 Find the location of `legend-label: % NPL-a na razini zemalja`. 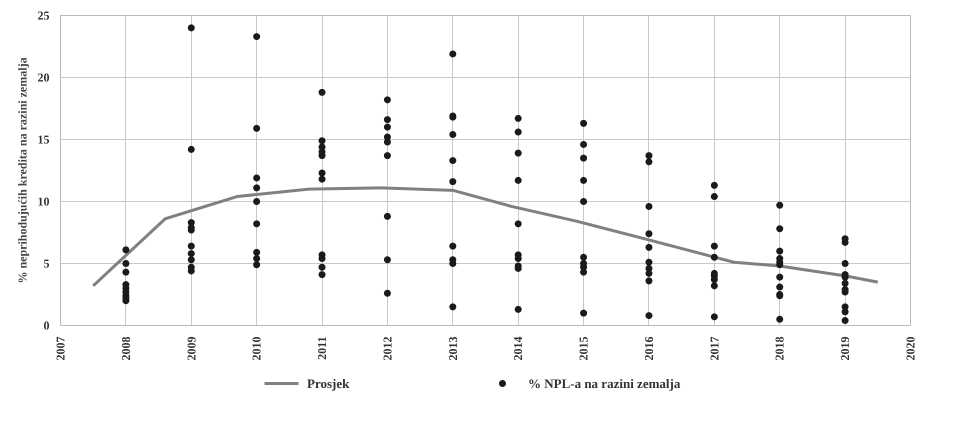

legend-label: % NPL-a na razini zemalja is located at coordinates (604, 383).